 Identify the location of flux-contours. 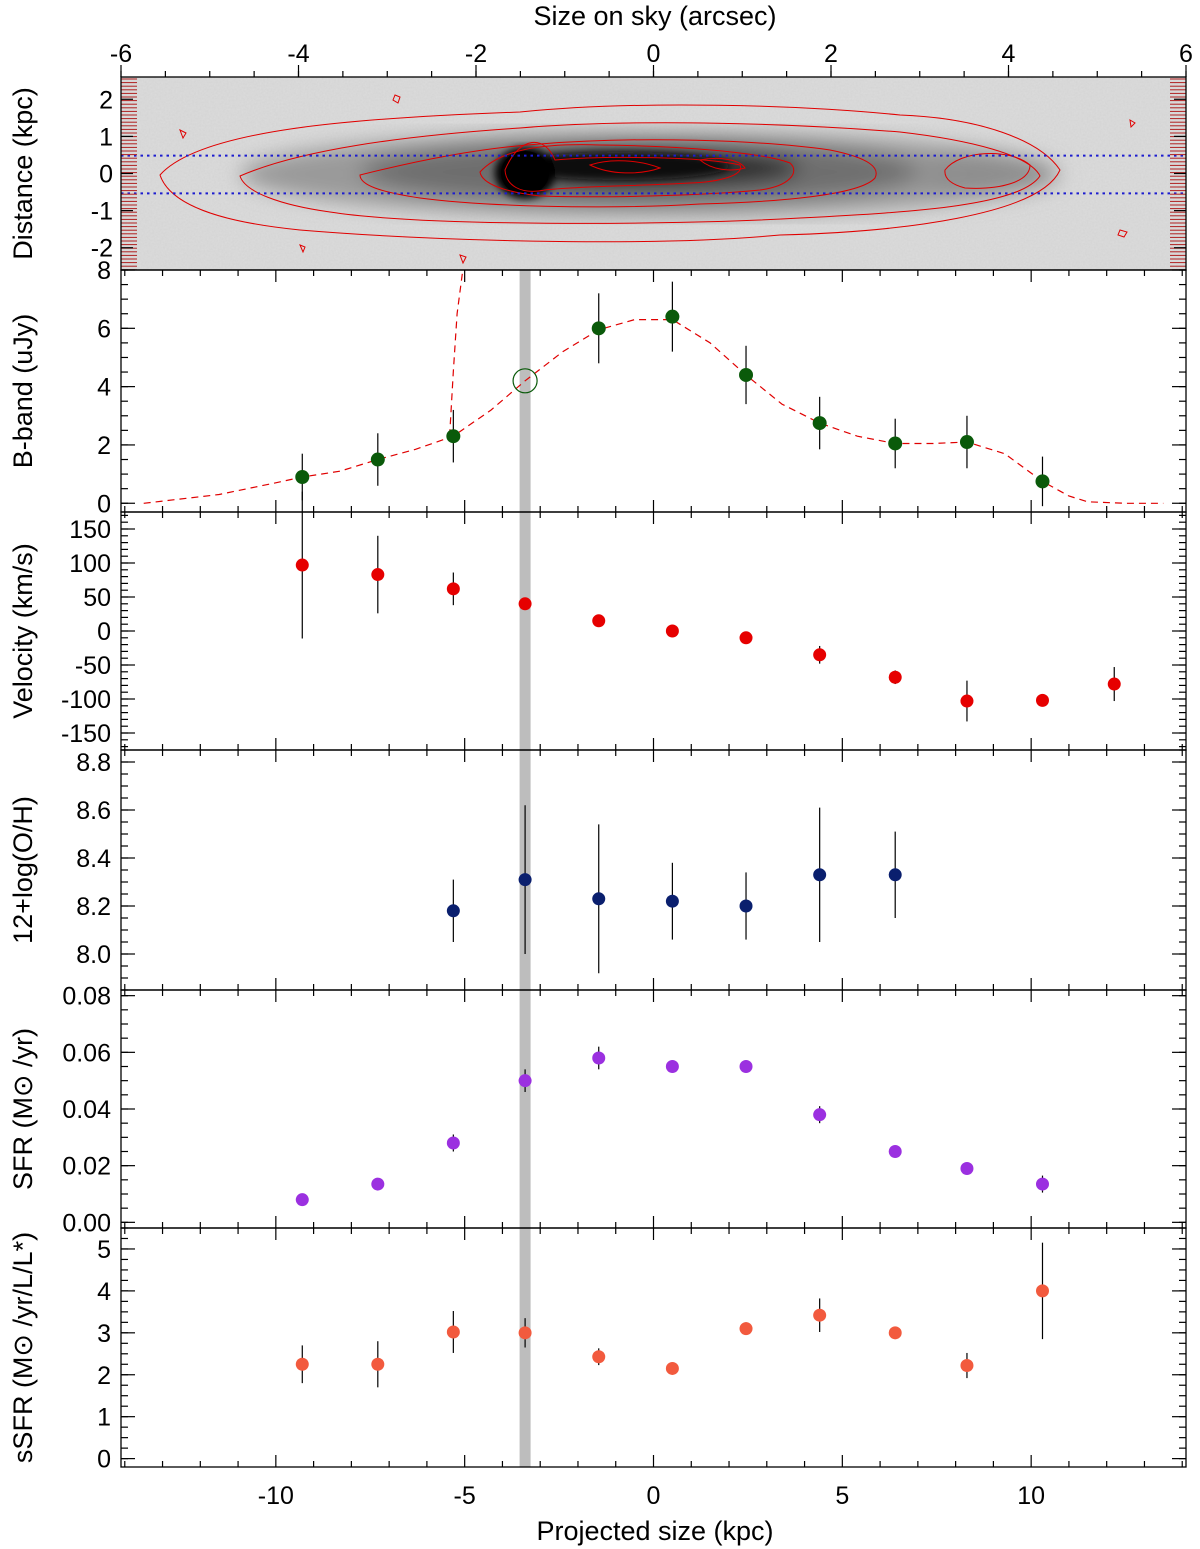
(647, 179).